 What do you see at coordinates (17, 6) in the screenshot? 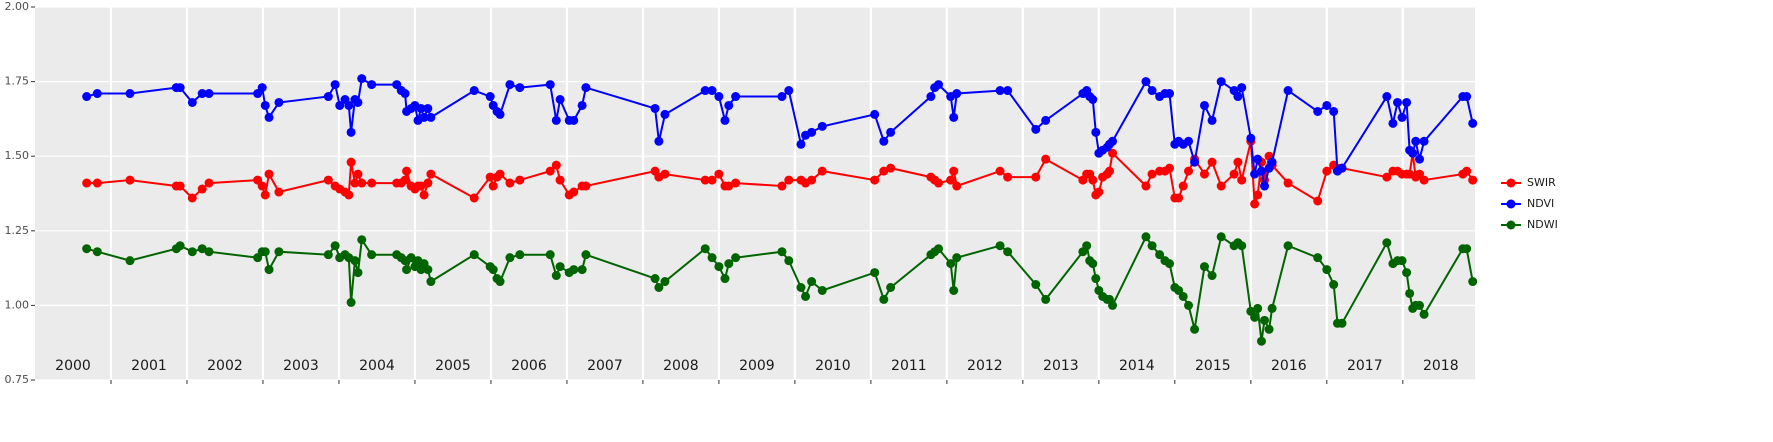
I see `y-tick-label: 2.00` at bounding box center [17, 6].